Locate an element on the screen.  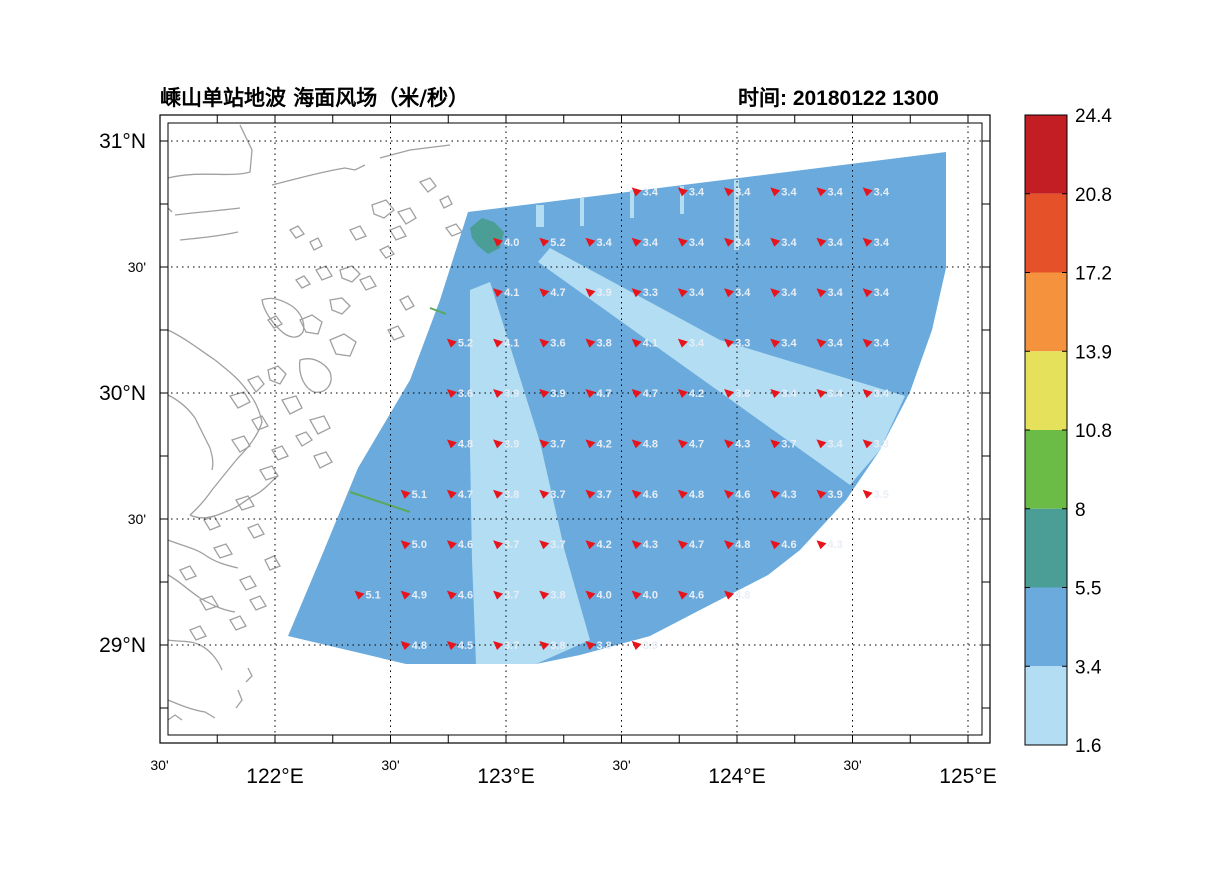
wind-speed-label: 3.6 is located at coordinates (465, 394).